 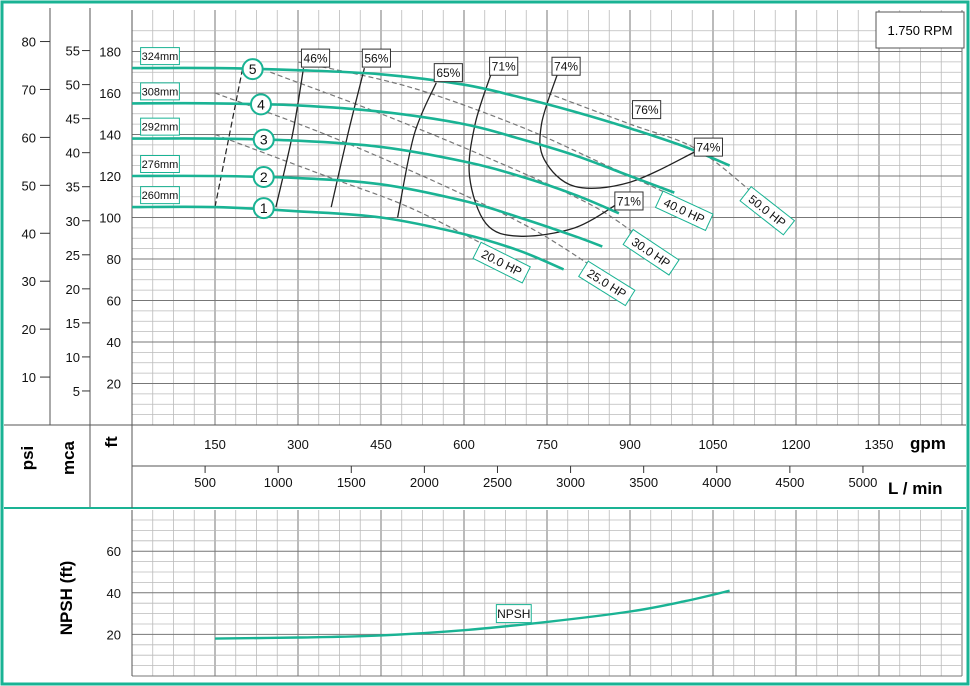 I want to click on rpm-label-box, so click(x=920, y=30).